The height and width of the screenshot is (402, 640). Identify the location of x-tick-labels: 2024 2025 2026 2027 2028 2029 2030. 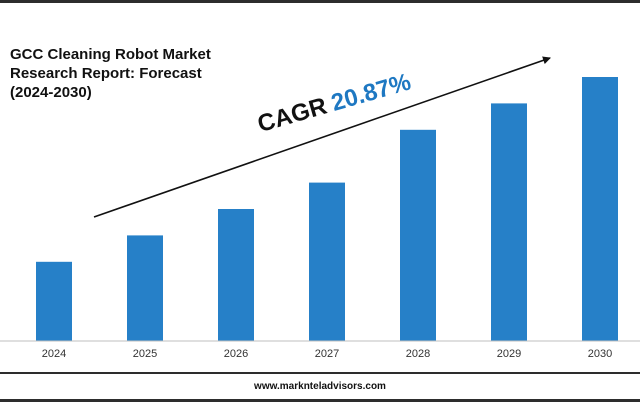
(327, 354).